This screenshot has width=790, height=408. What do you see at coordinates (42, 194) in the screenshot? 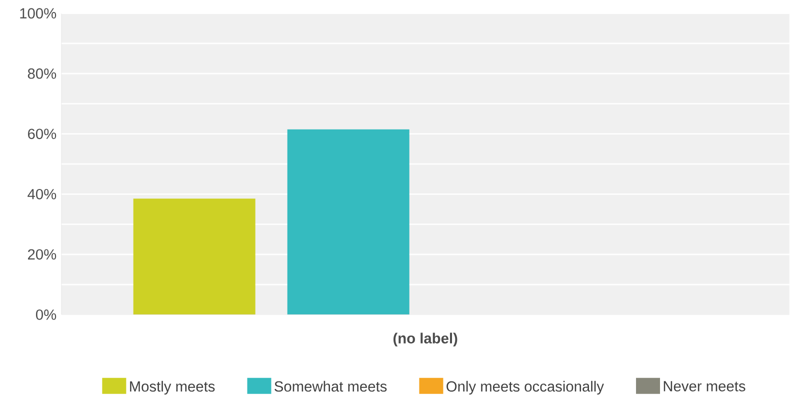
I see `y-tick-label: 40%` at bounding box center [42, 194].